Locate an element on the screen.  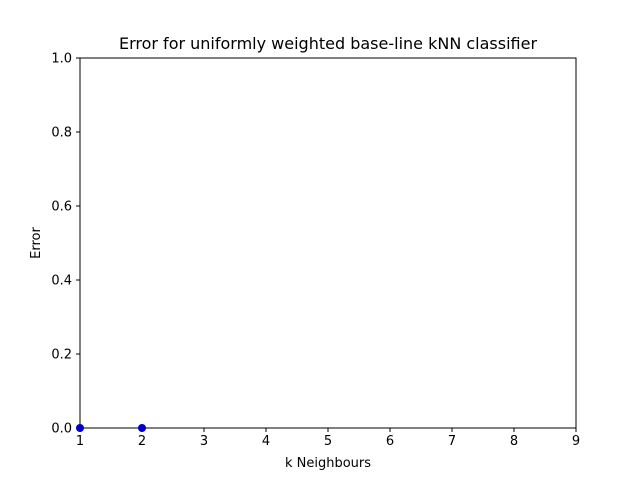
y-tick-label: 0.4 is located at coordinates (61, 281).